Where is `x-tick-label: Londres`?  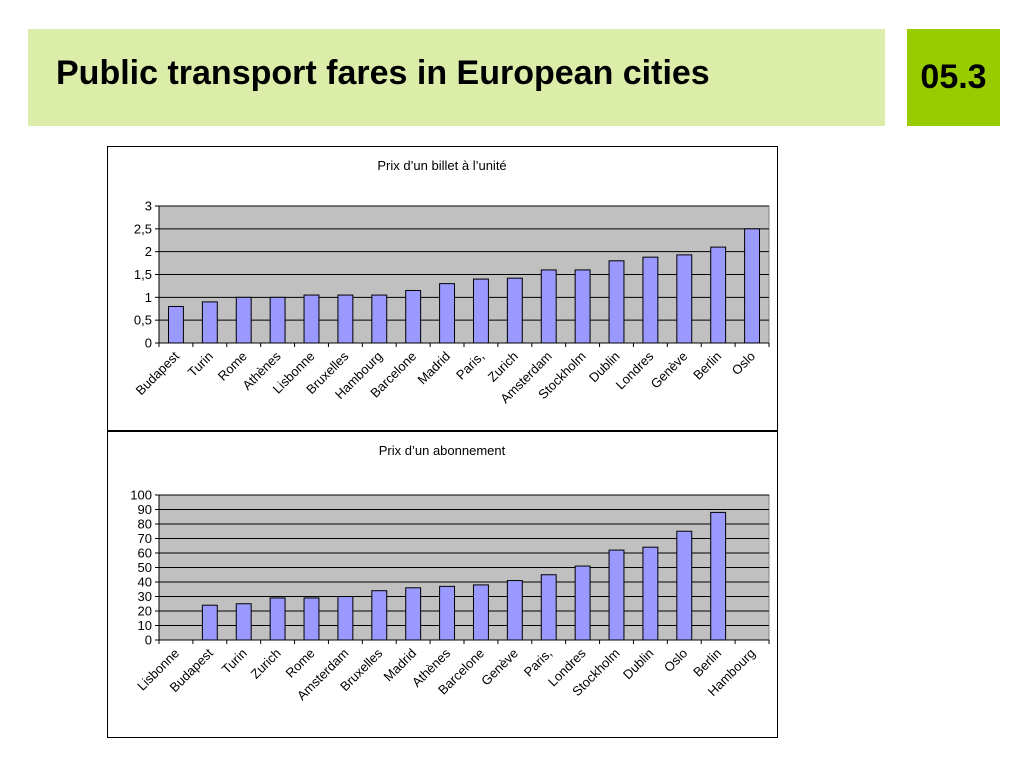
x-tick-label: Londres is located at coordinates (635, 370).